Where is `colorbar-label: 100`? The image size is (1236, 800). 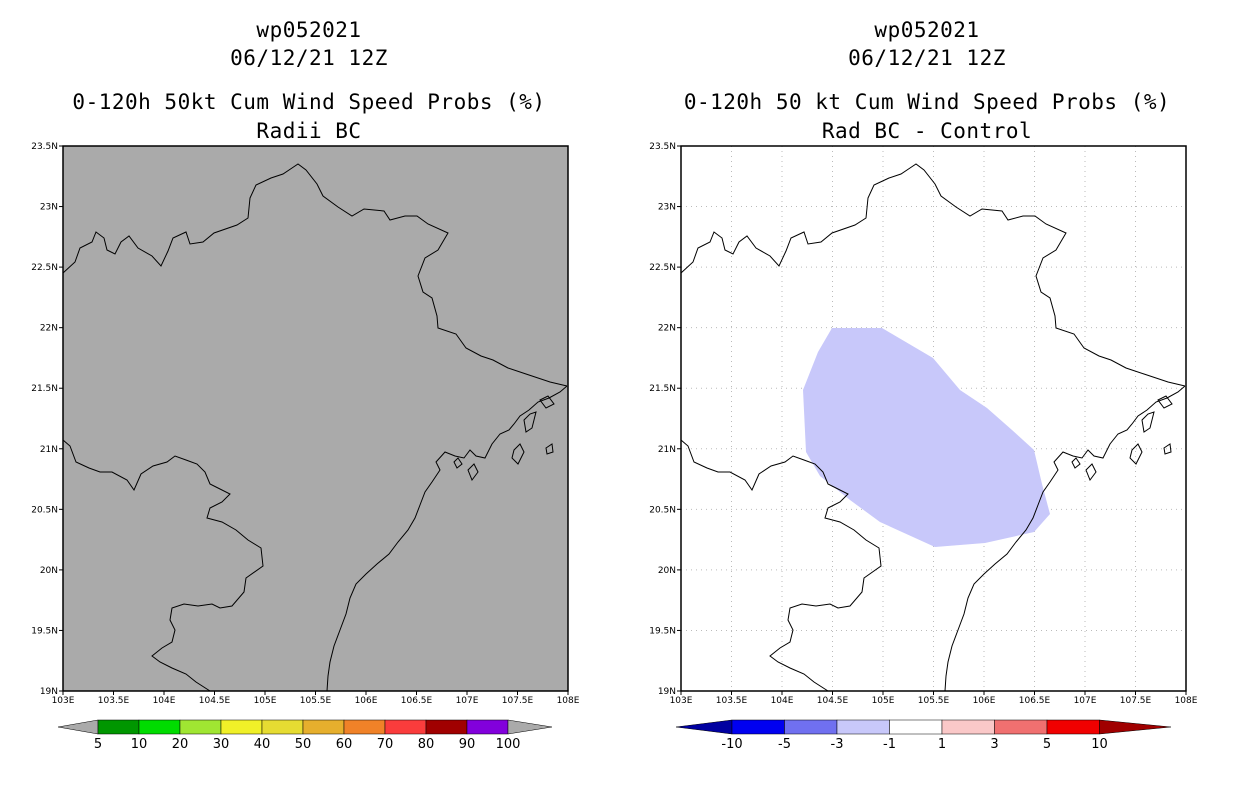 colorbar-label: 100 is located at coordinates (508, 744).